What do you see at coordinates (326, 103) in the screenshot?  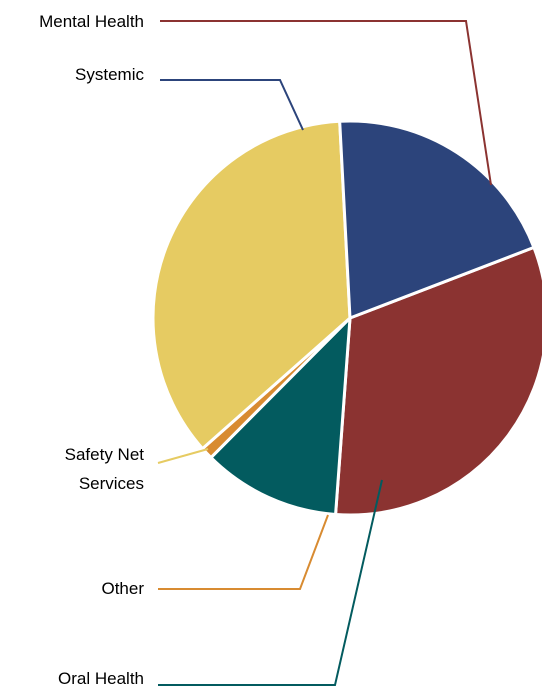 I see `leader-line-mental-health` at bounding box center [326, 103].